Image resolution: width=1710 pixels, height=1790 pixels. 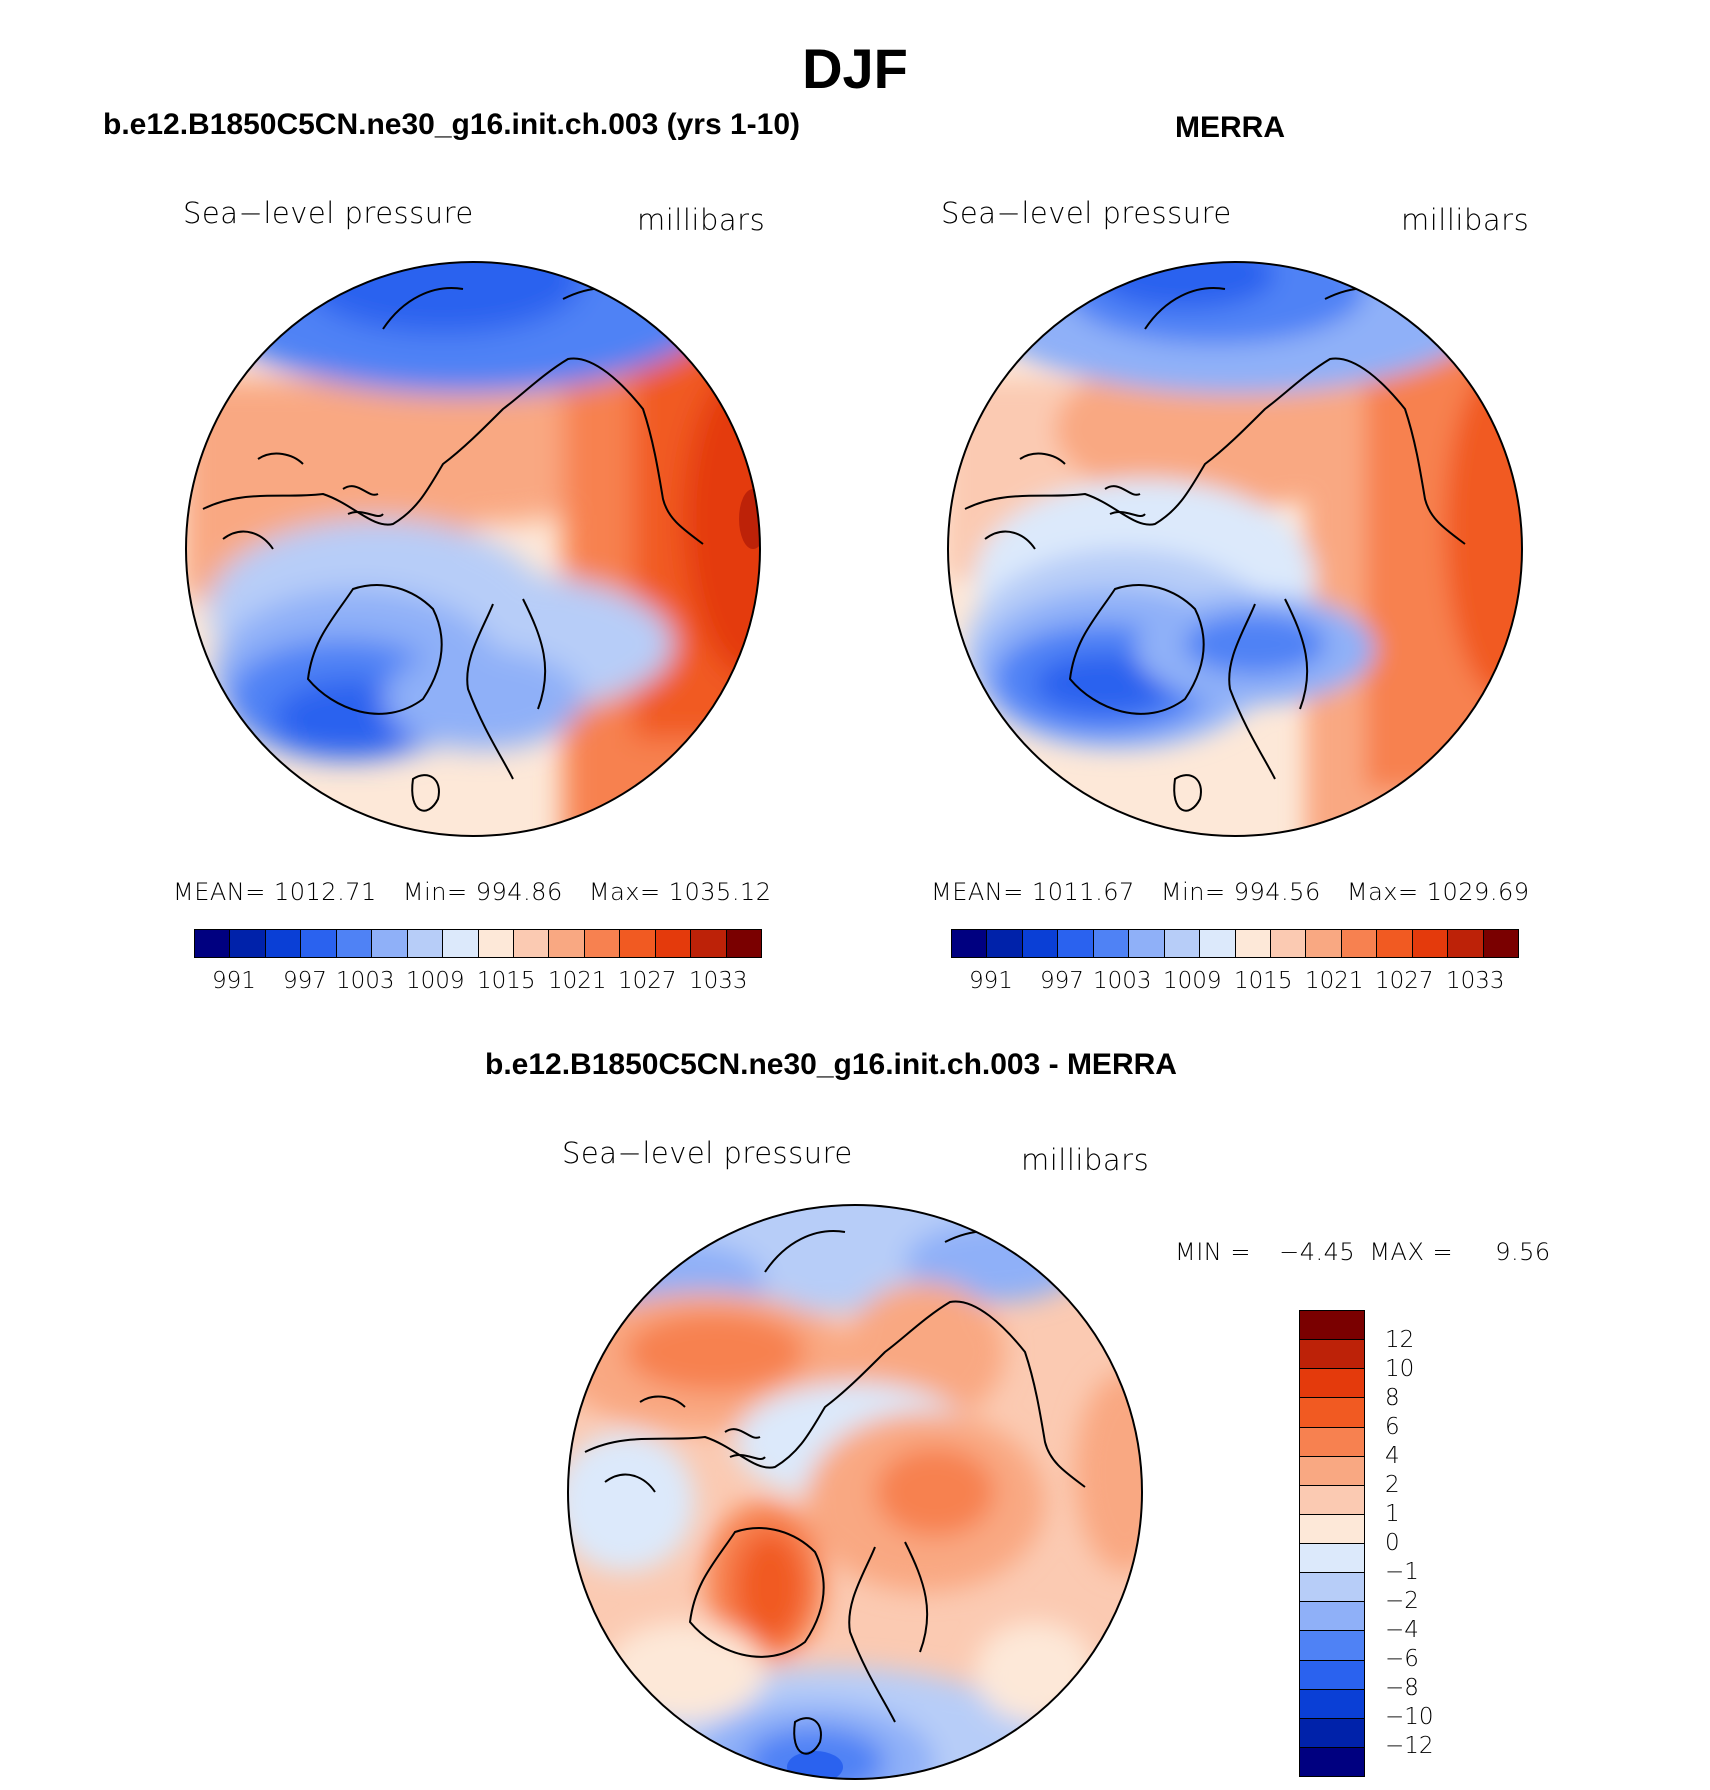 I want to click on panel1-mean-label: MEAN=, so click(x=219, y=892).